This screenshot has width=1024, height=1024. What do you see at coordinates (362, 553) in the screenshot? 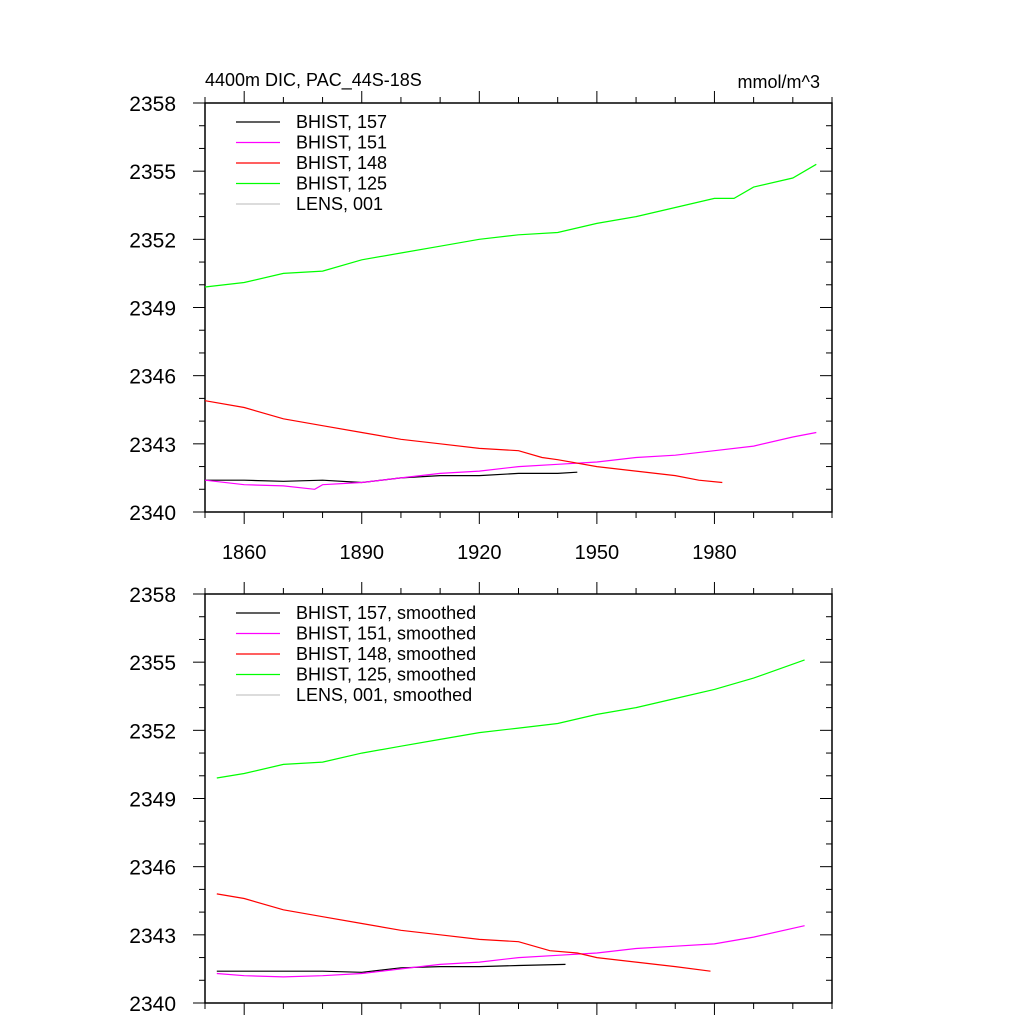
I see `x-tick-label: 1890` at bounding box center [362, 553].